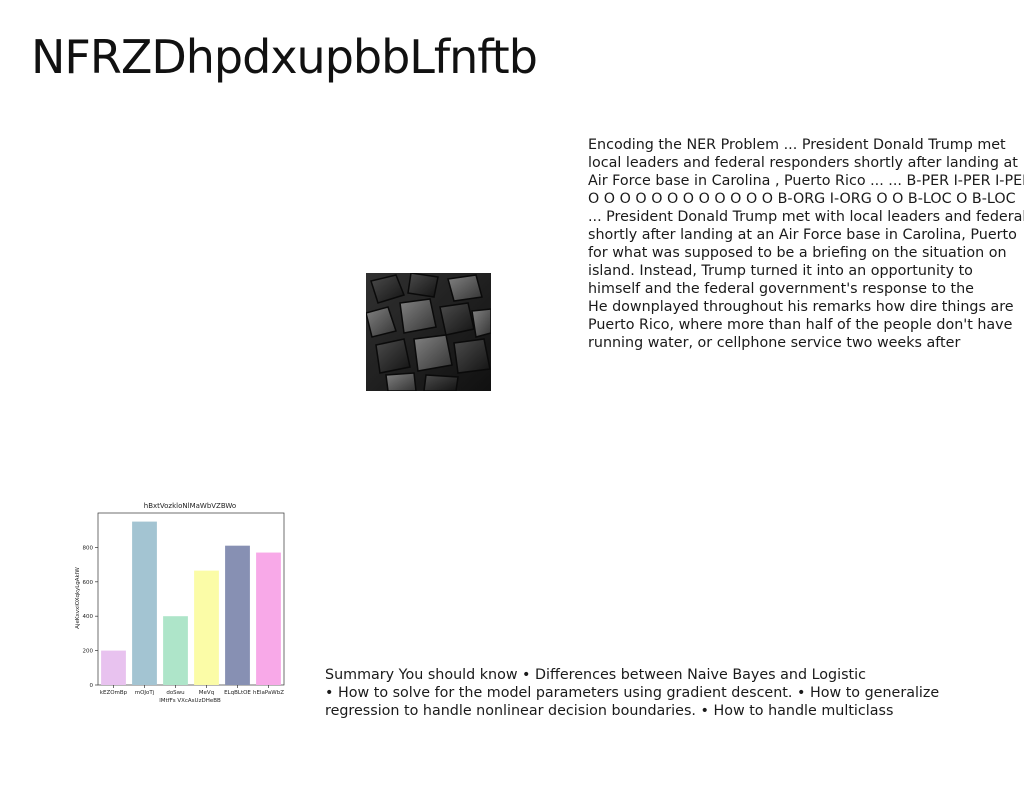  What do you see at coordinates (144, 603) in the screenshot?
I see `bar-mOJoTj` at bounding box center [144, 603].